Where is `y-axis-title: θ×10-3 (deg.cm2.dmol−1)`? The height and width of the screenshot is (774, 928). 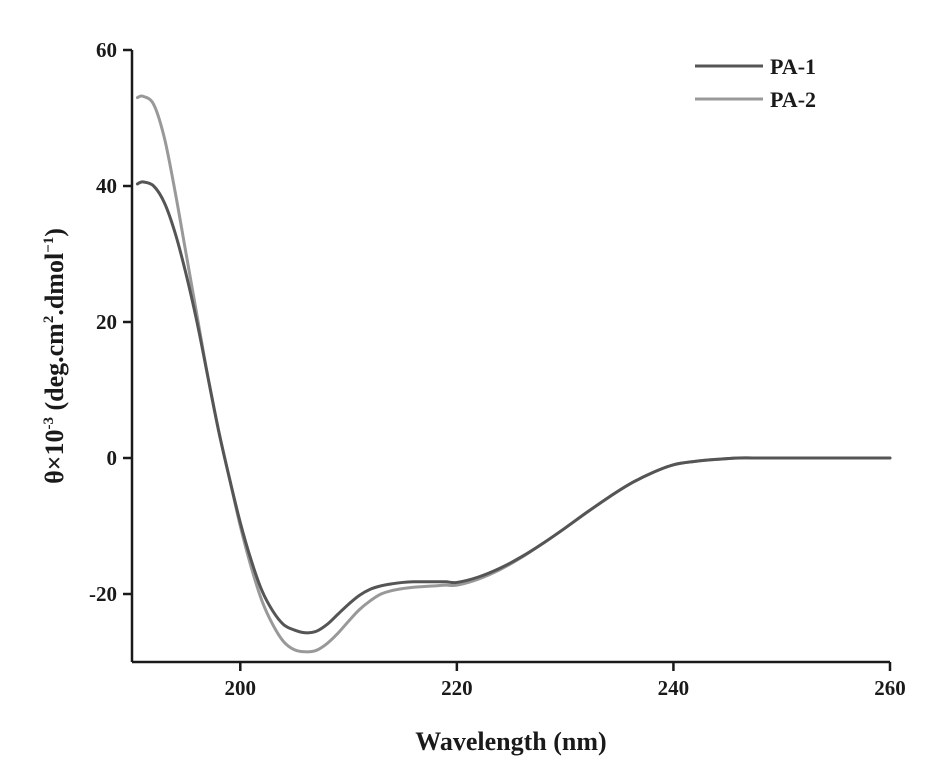
y-axis-title: θ×10-3 (deg.cm2.dmol−1) is located at coordinates (54, 356).